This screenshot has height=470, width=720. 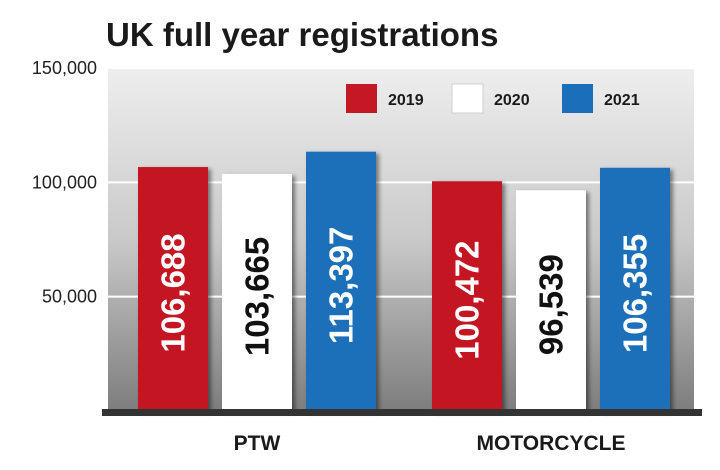 I want to click on y-tick-label: 150,000, so click(x=64, y=68).